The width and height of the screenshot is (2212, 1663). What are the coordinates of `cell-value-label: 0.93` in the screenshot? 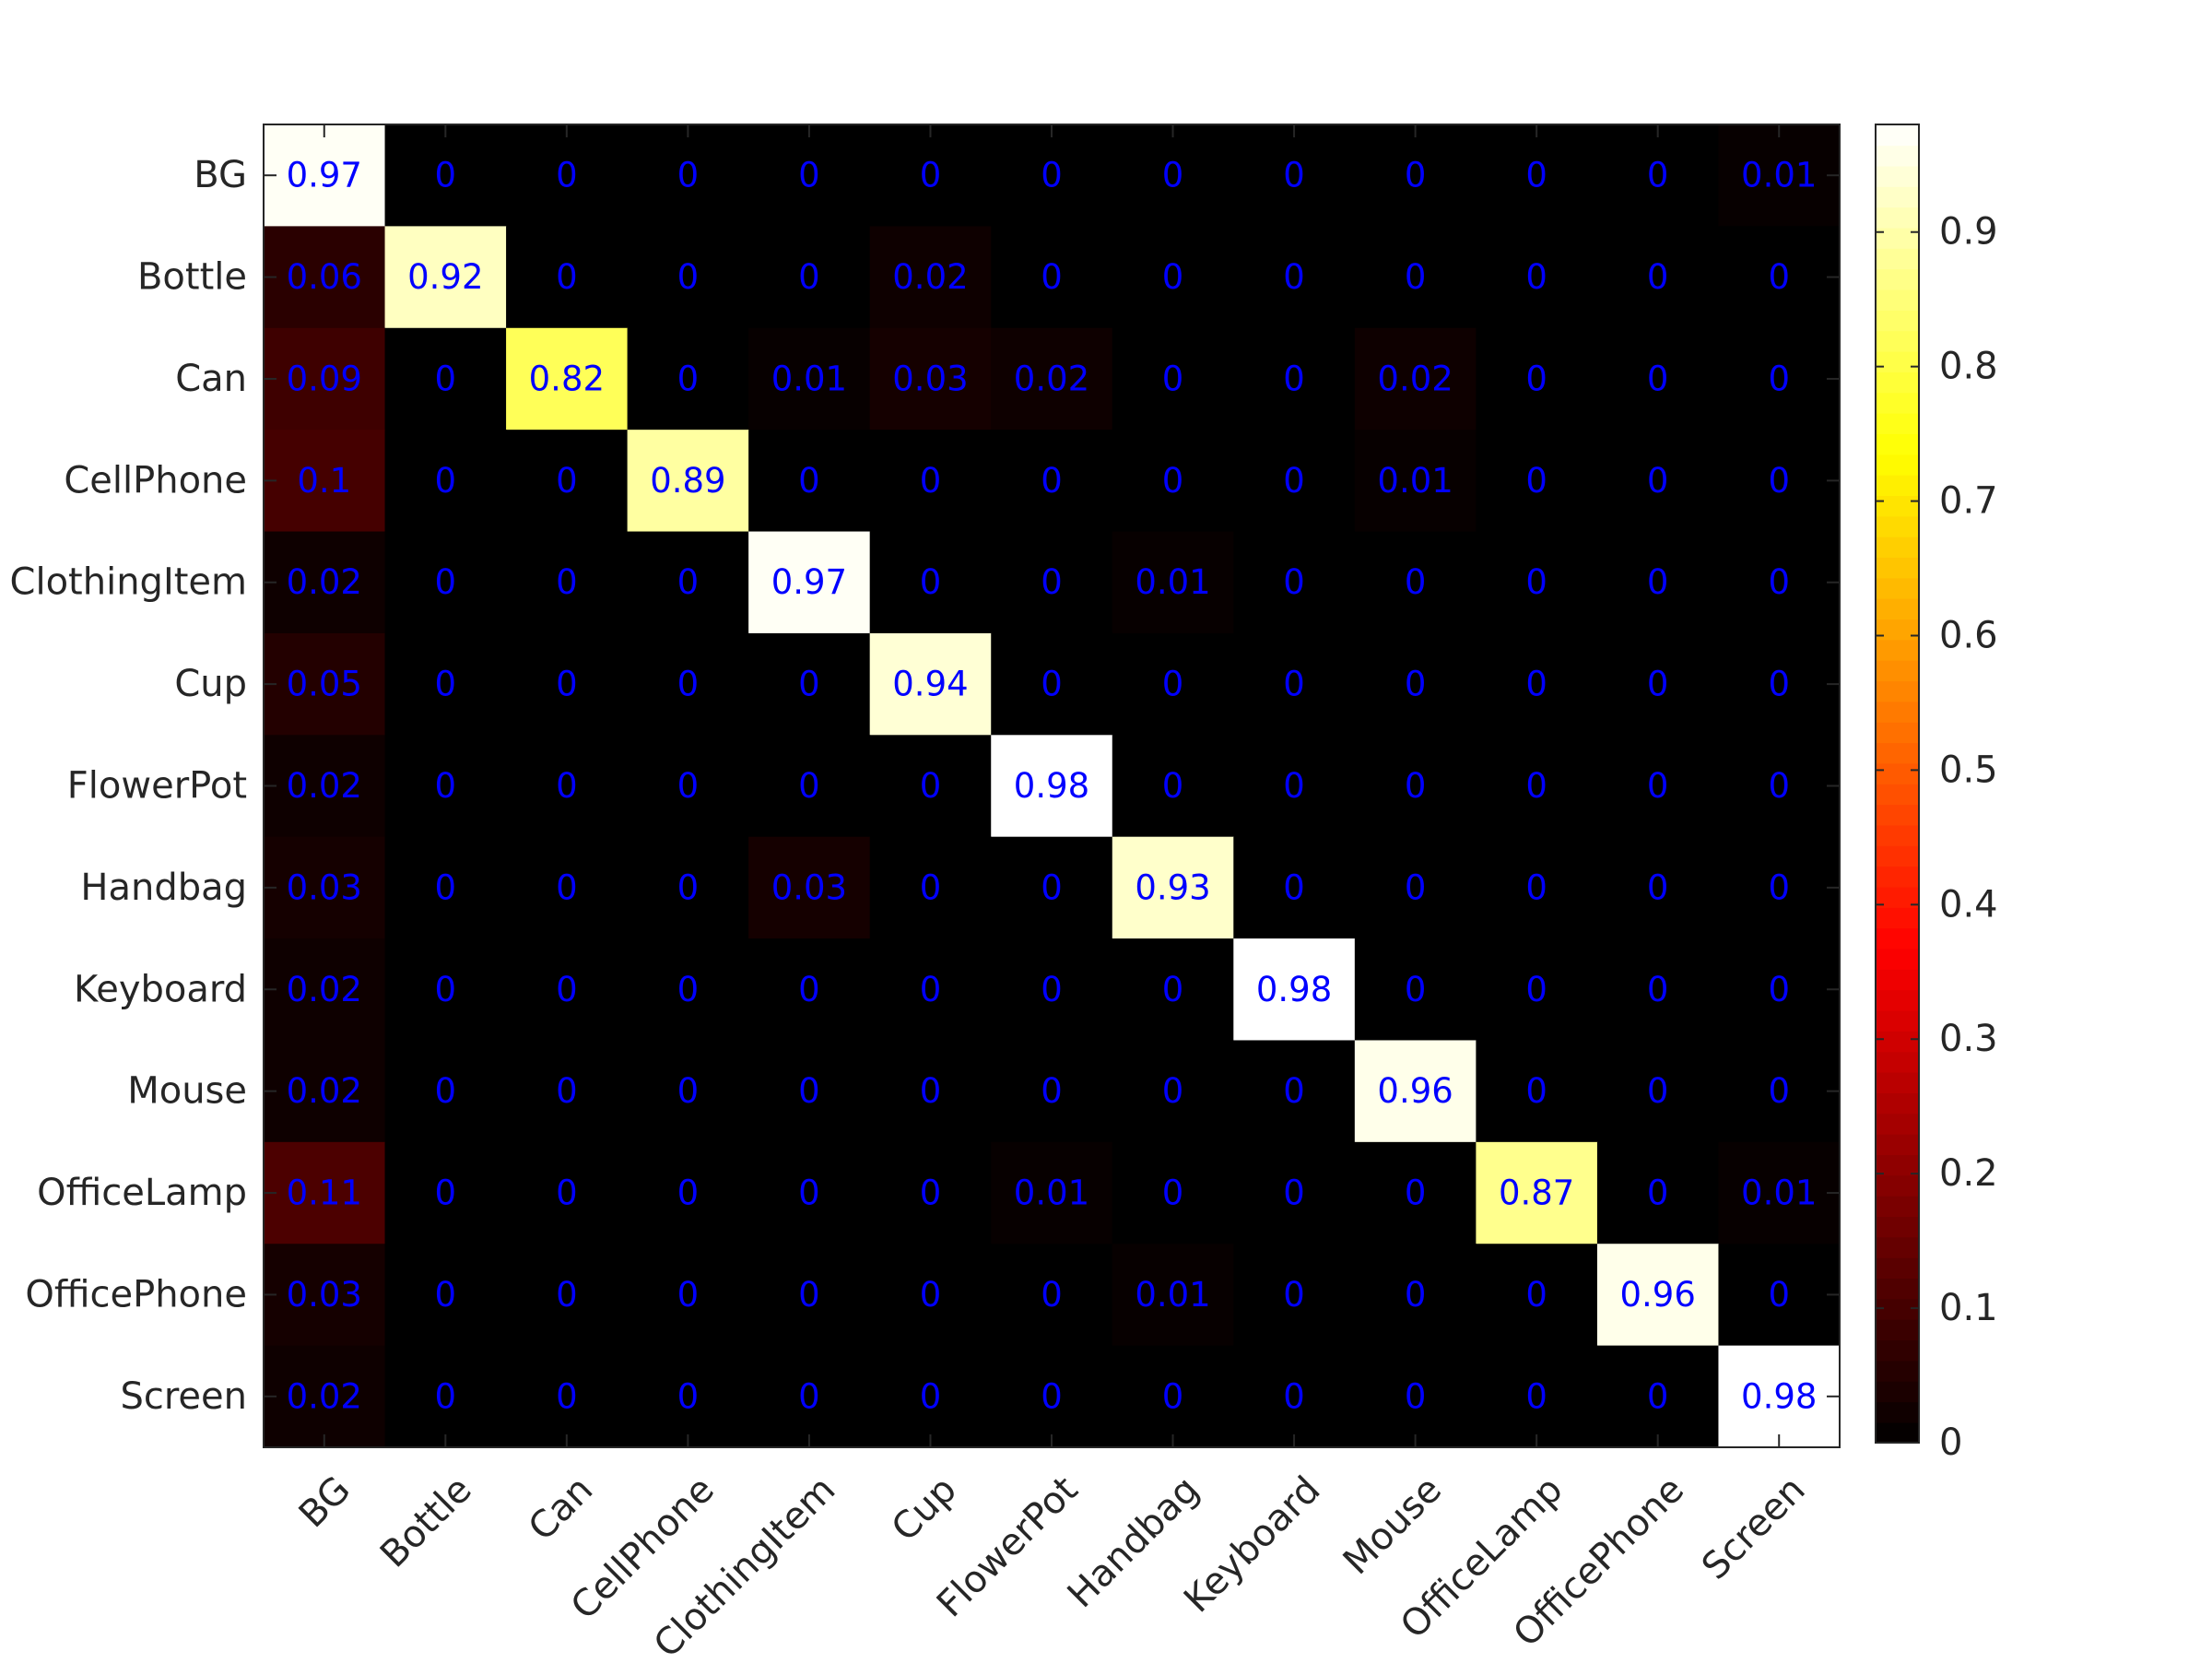 It's located at (1172, 887).